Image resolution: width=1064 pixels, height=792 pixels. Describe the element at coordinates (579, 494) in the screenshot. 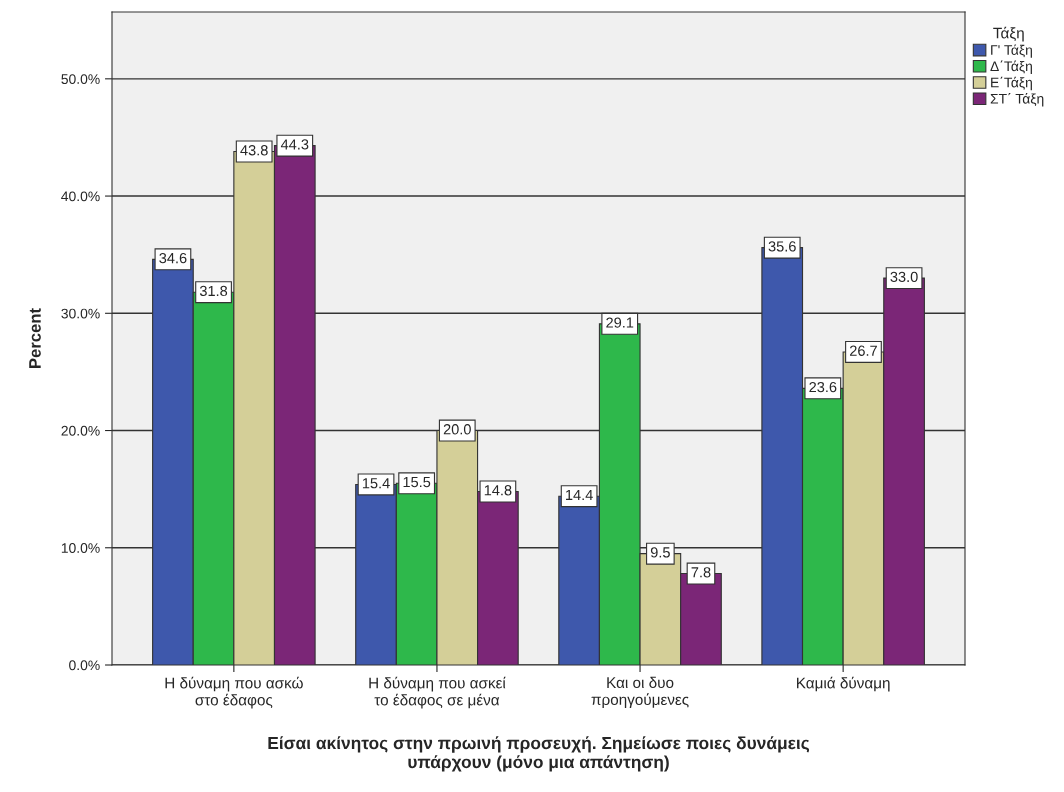

I see `data-label: 14.4` at that location.